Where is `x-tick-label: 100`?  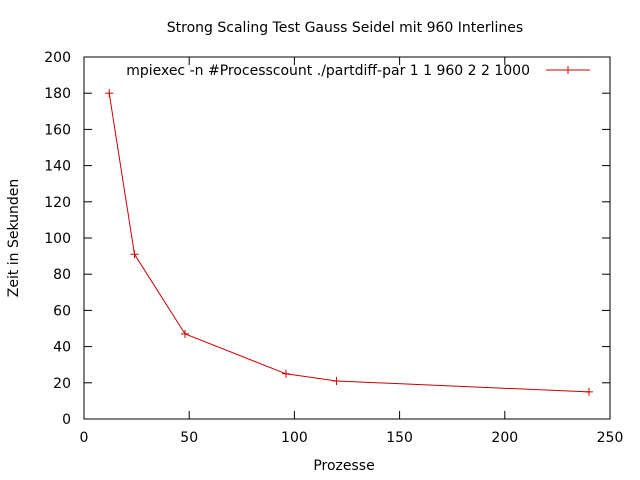 x-tick-label: 100 is located at coordinates (294, 438).